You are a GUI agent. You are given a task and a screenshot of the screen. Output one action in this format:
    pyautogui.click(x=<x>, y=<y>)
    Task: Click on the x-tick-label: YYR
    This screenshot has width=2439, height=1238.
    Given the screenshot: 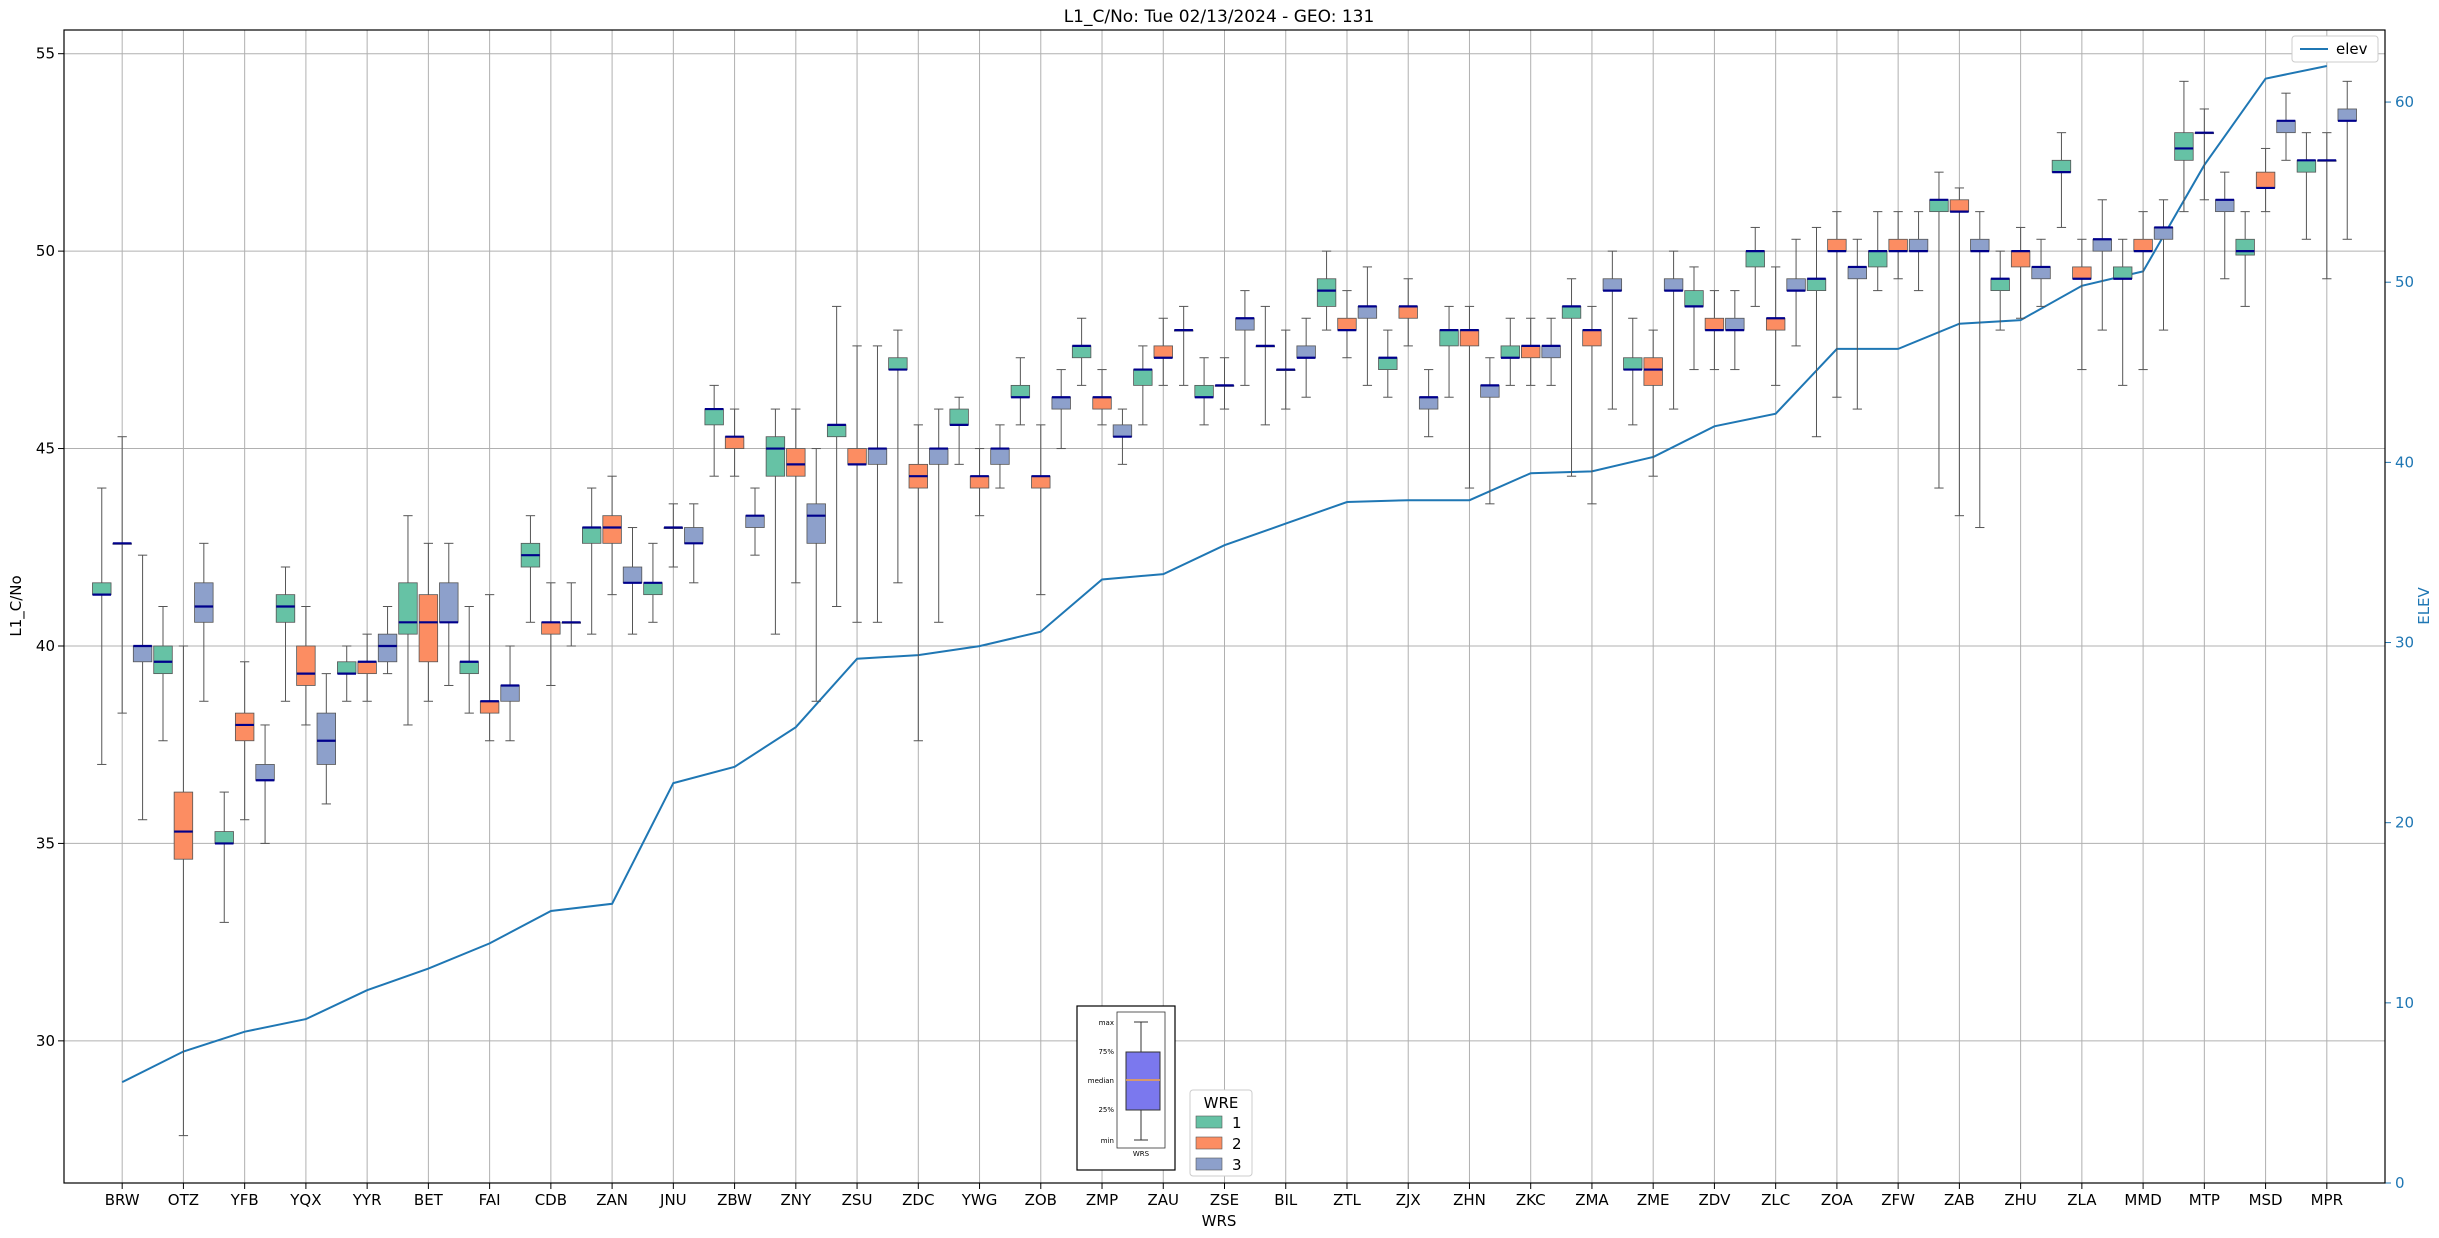 What is the action you would take?
    pyautogui.click(x=367, y=1200)
    